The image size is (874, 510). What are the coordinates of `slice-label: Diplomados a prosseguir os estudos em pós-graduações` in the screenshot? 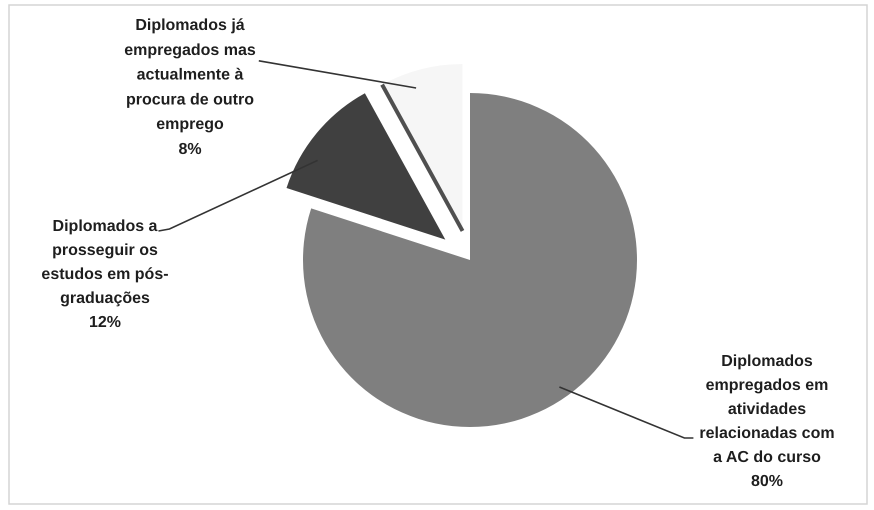 It's located at (105, 262).